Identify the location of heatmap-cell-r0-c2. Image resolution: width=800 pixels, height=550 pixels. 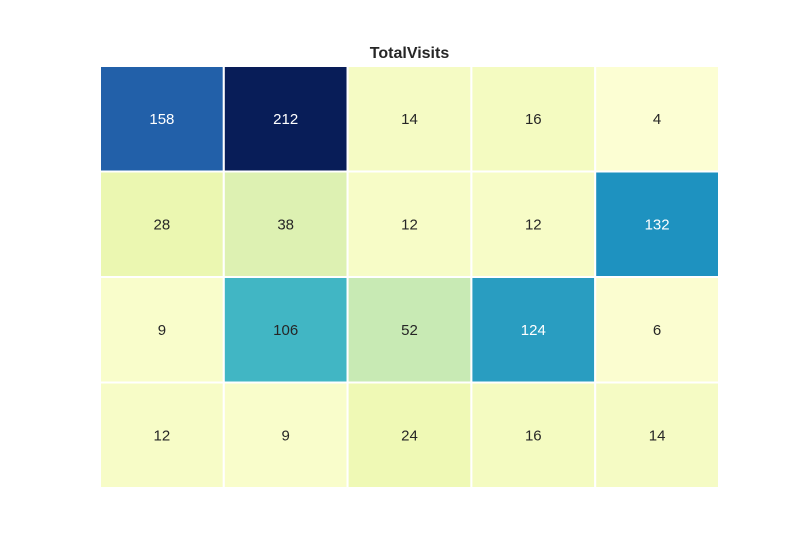
(409, 119).